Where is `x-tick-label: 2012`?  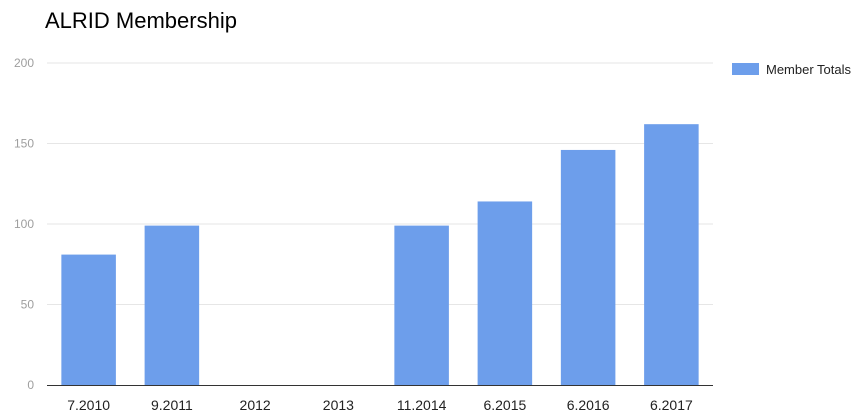 x-tick-label: 2012 is located at coordinates (255, 404).